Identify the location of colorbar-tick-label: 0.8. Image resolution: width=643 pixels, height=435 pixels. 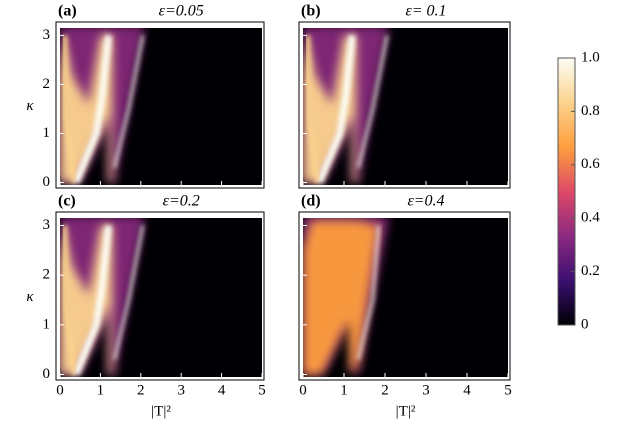
(590, 111).